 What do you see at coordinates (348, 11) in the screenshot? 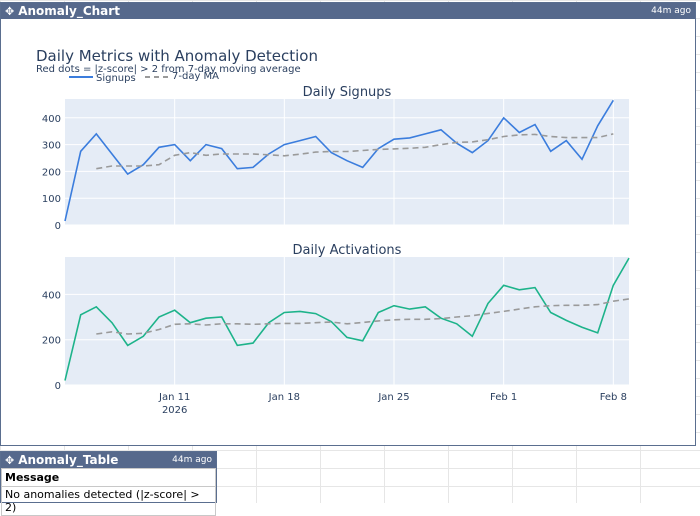
I see `chart-widget-header: ✥ Anomaly_Chart 44m ago` at bounding box center [348, 11].